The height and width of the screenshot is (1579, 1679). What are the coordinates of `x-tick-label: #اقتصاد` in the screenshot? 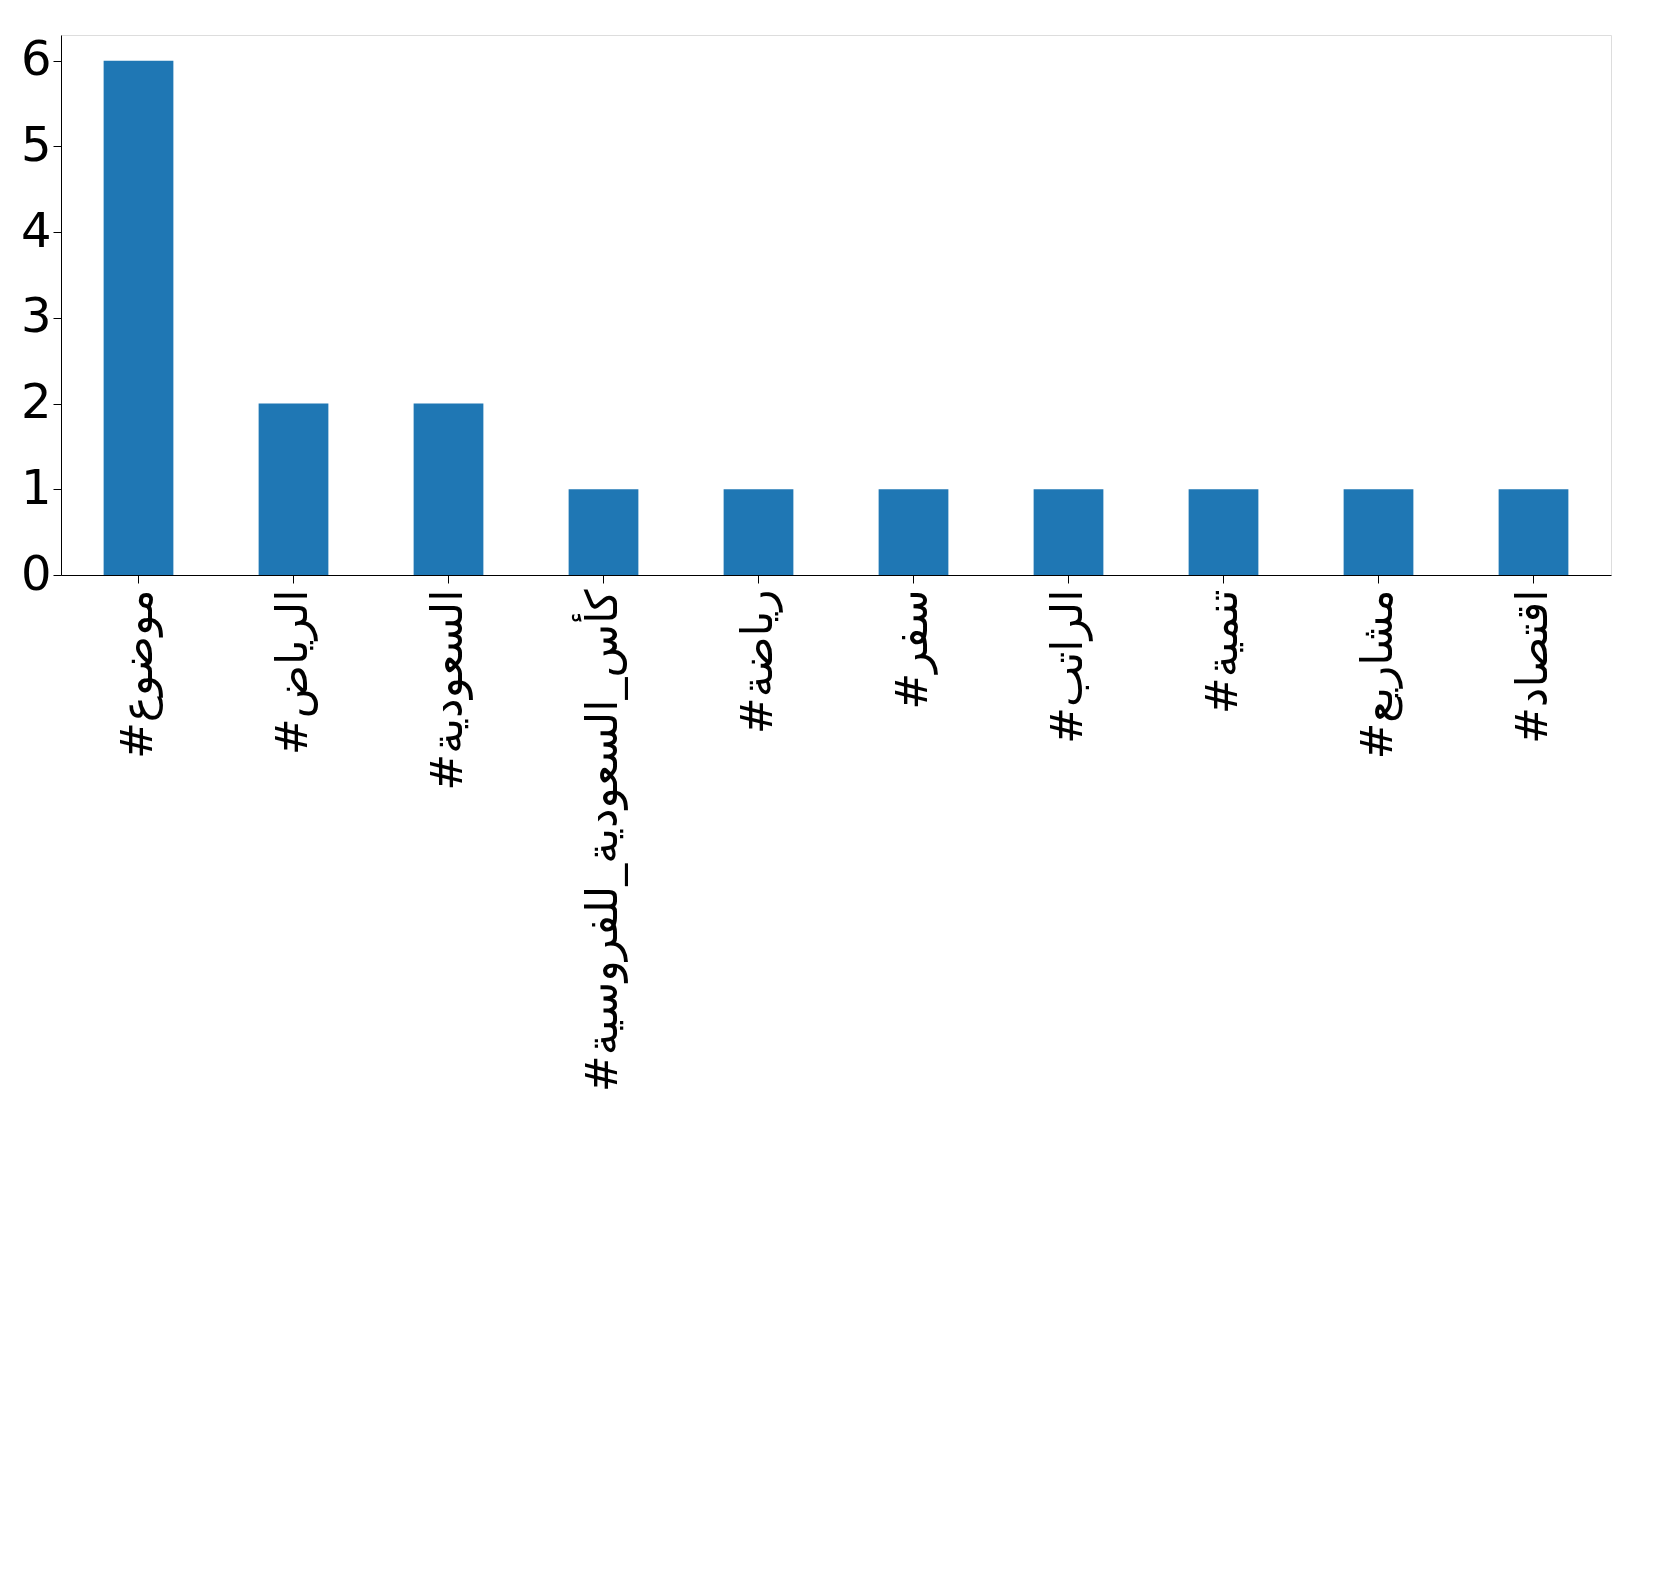 It's located at (1531, 667).